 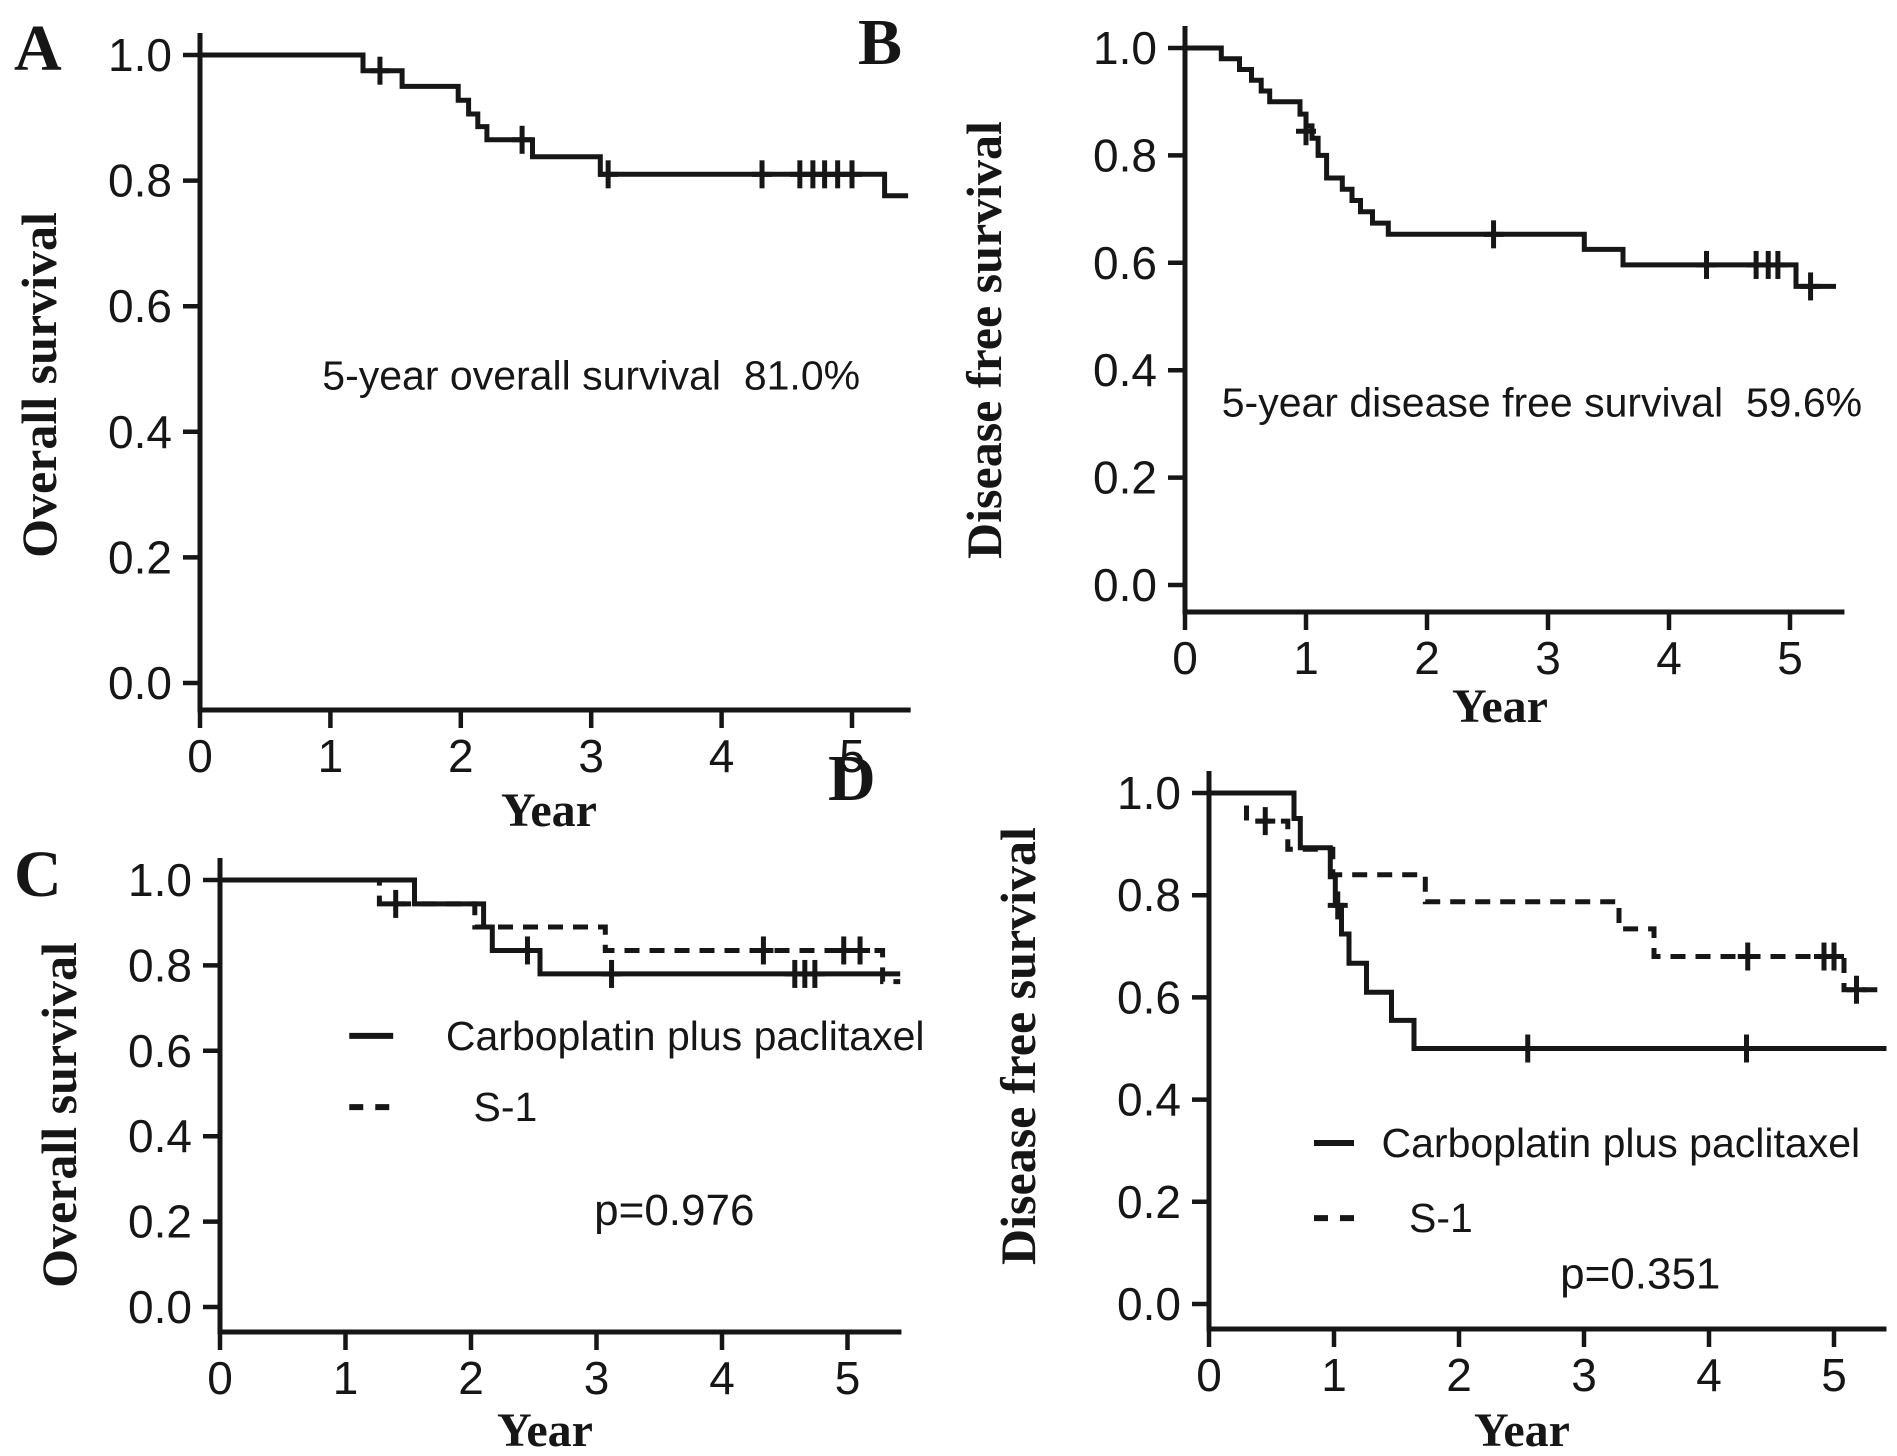 I want to click on panel-letter: D, so click(x=852, y=778).